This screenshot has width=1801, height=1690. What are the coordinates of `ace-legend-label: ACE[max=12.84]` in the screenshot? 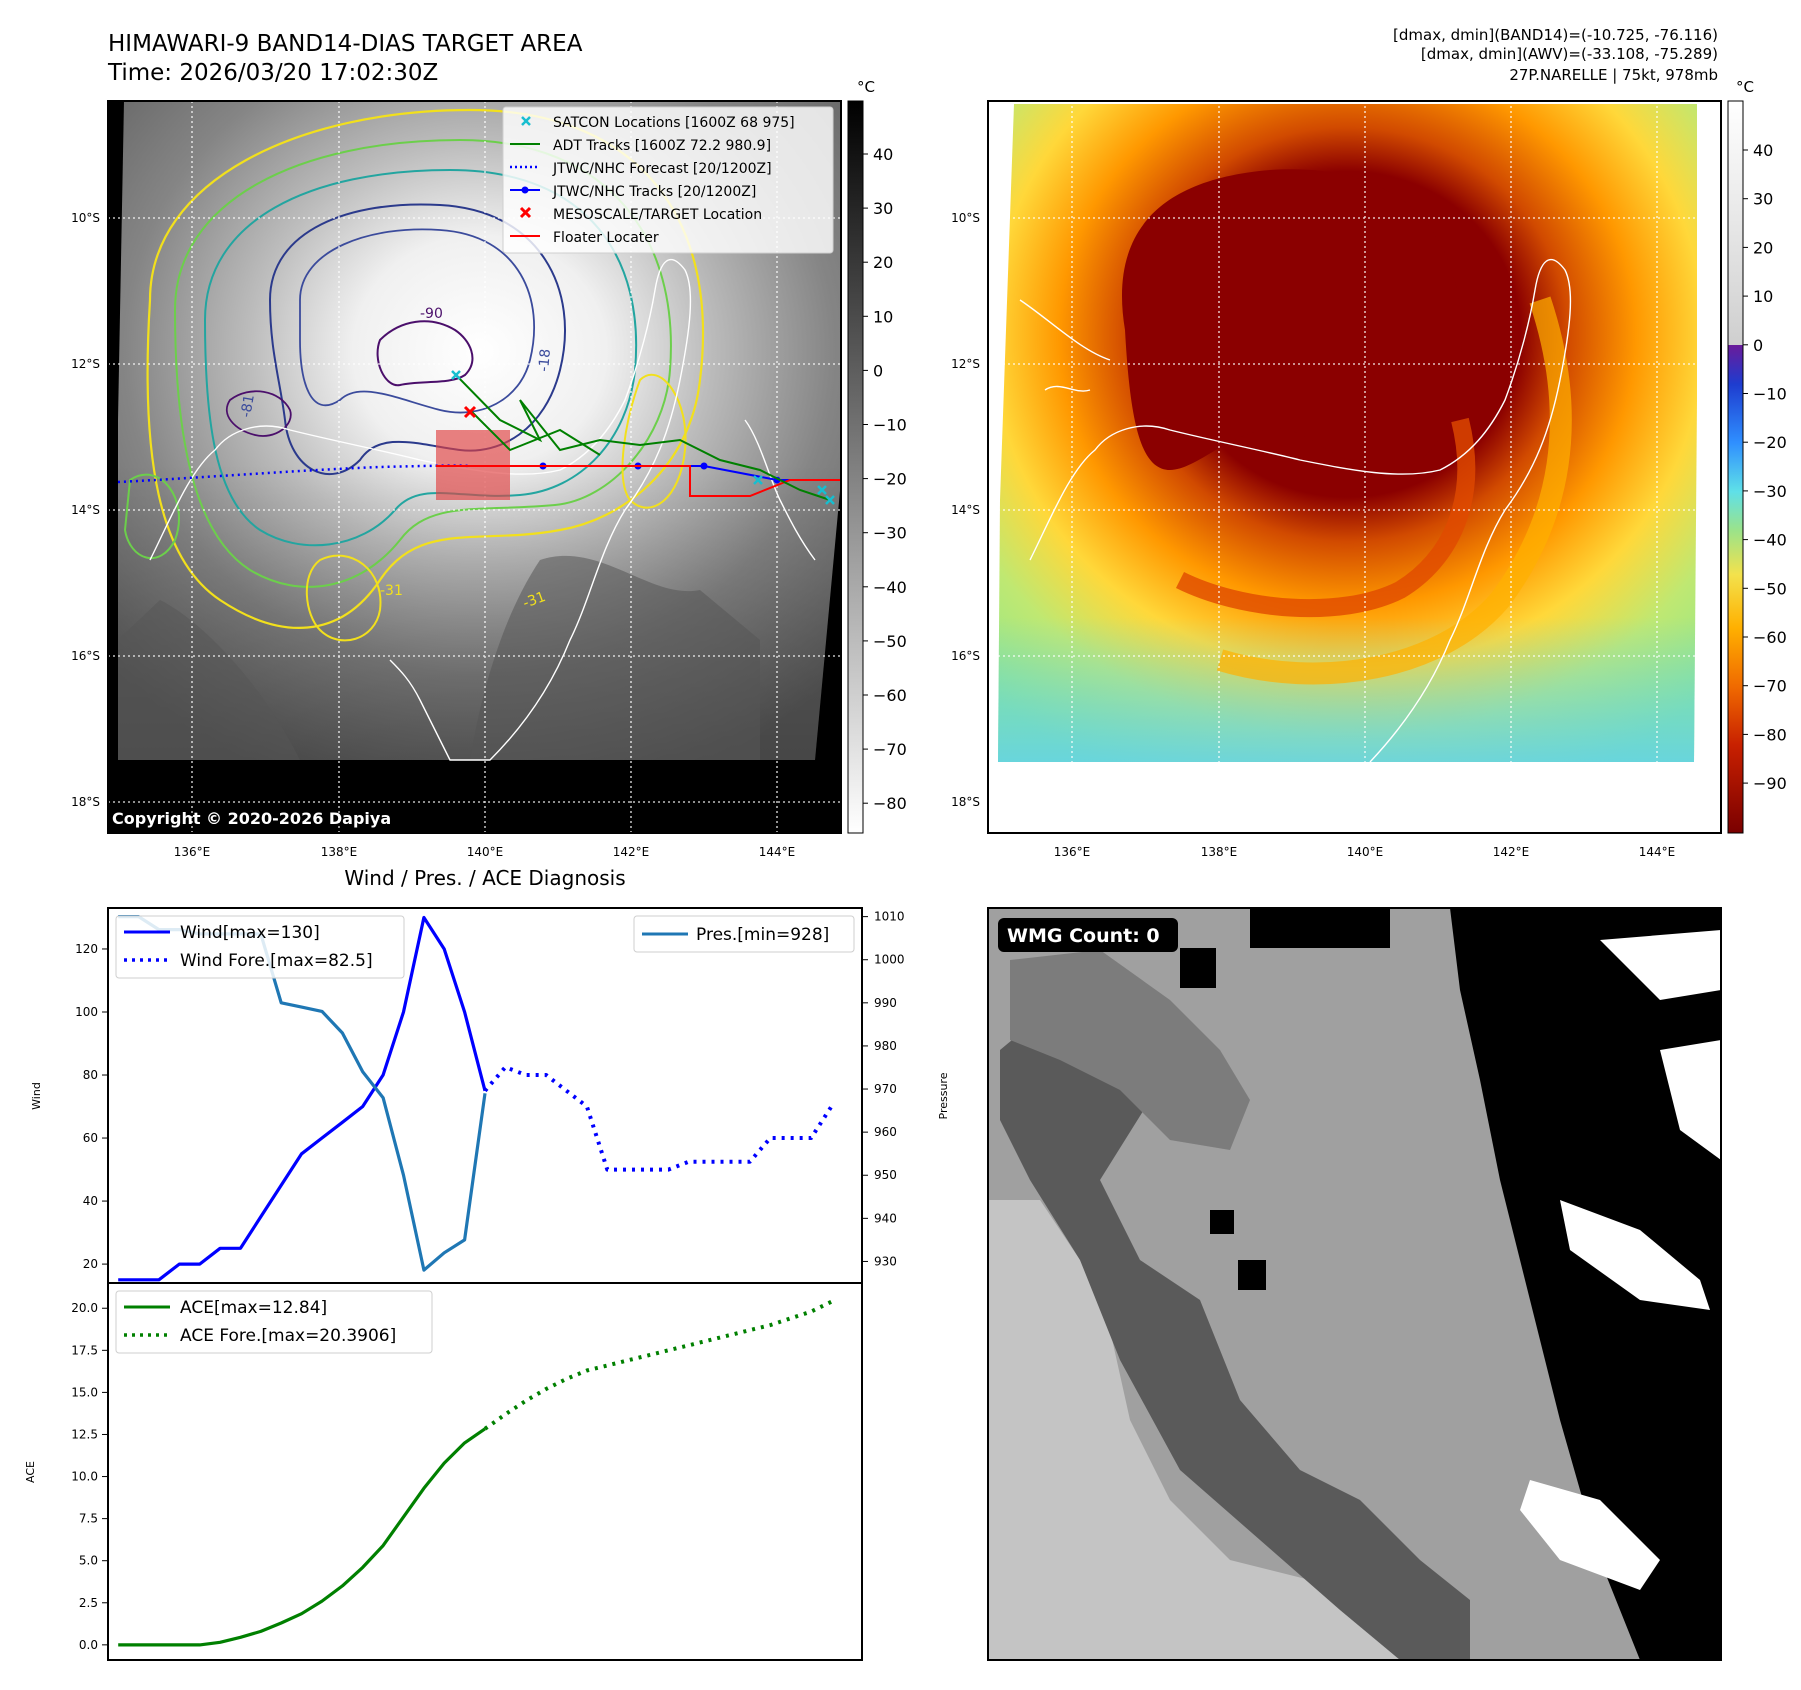 It's located at (253, 1308).